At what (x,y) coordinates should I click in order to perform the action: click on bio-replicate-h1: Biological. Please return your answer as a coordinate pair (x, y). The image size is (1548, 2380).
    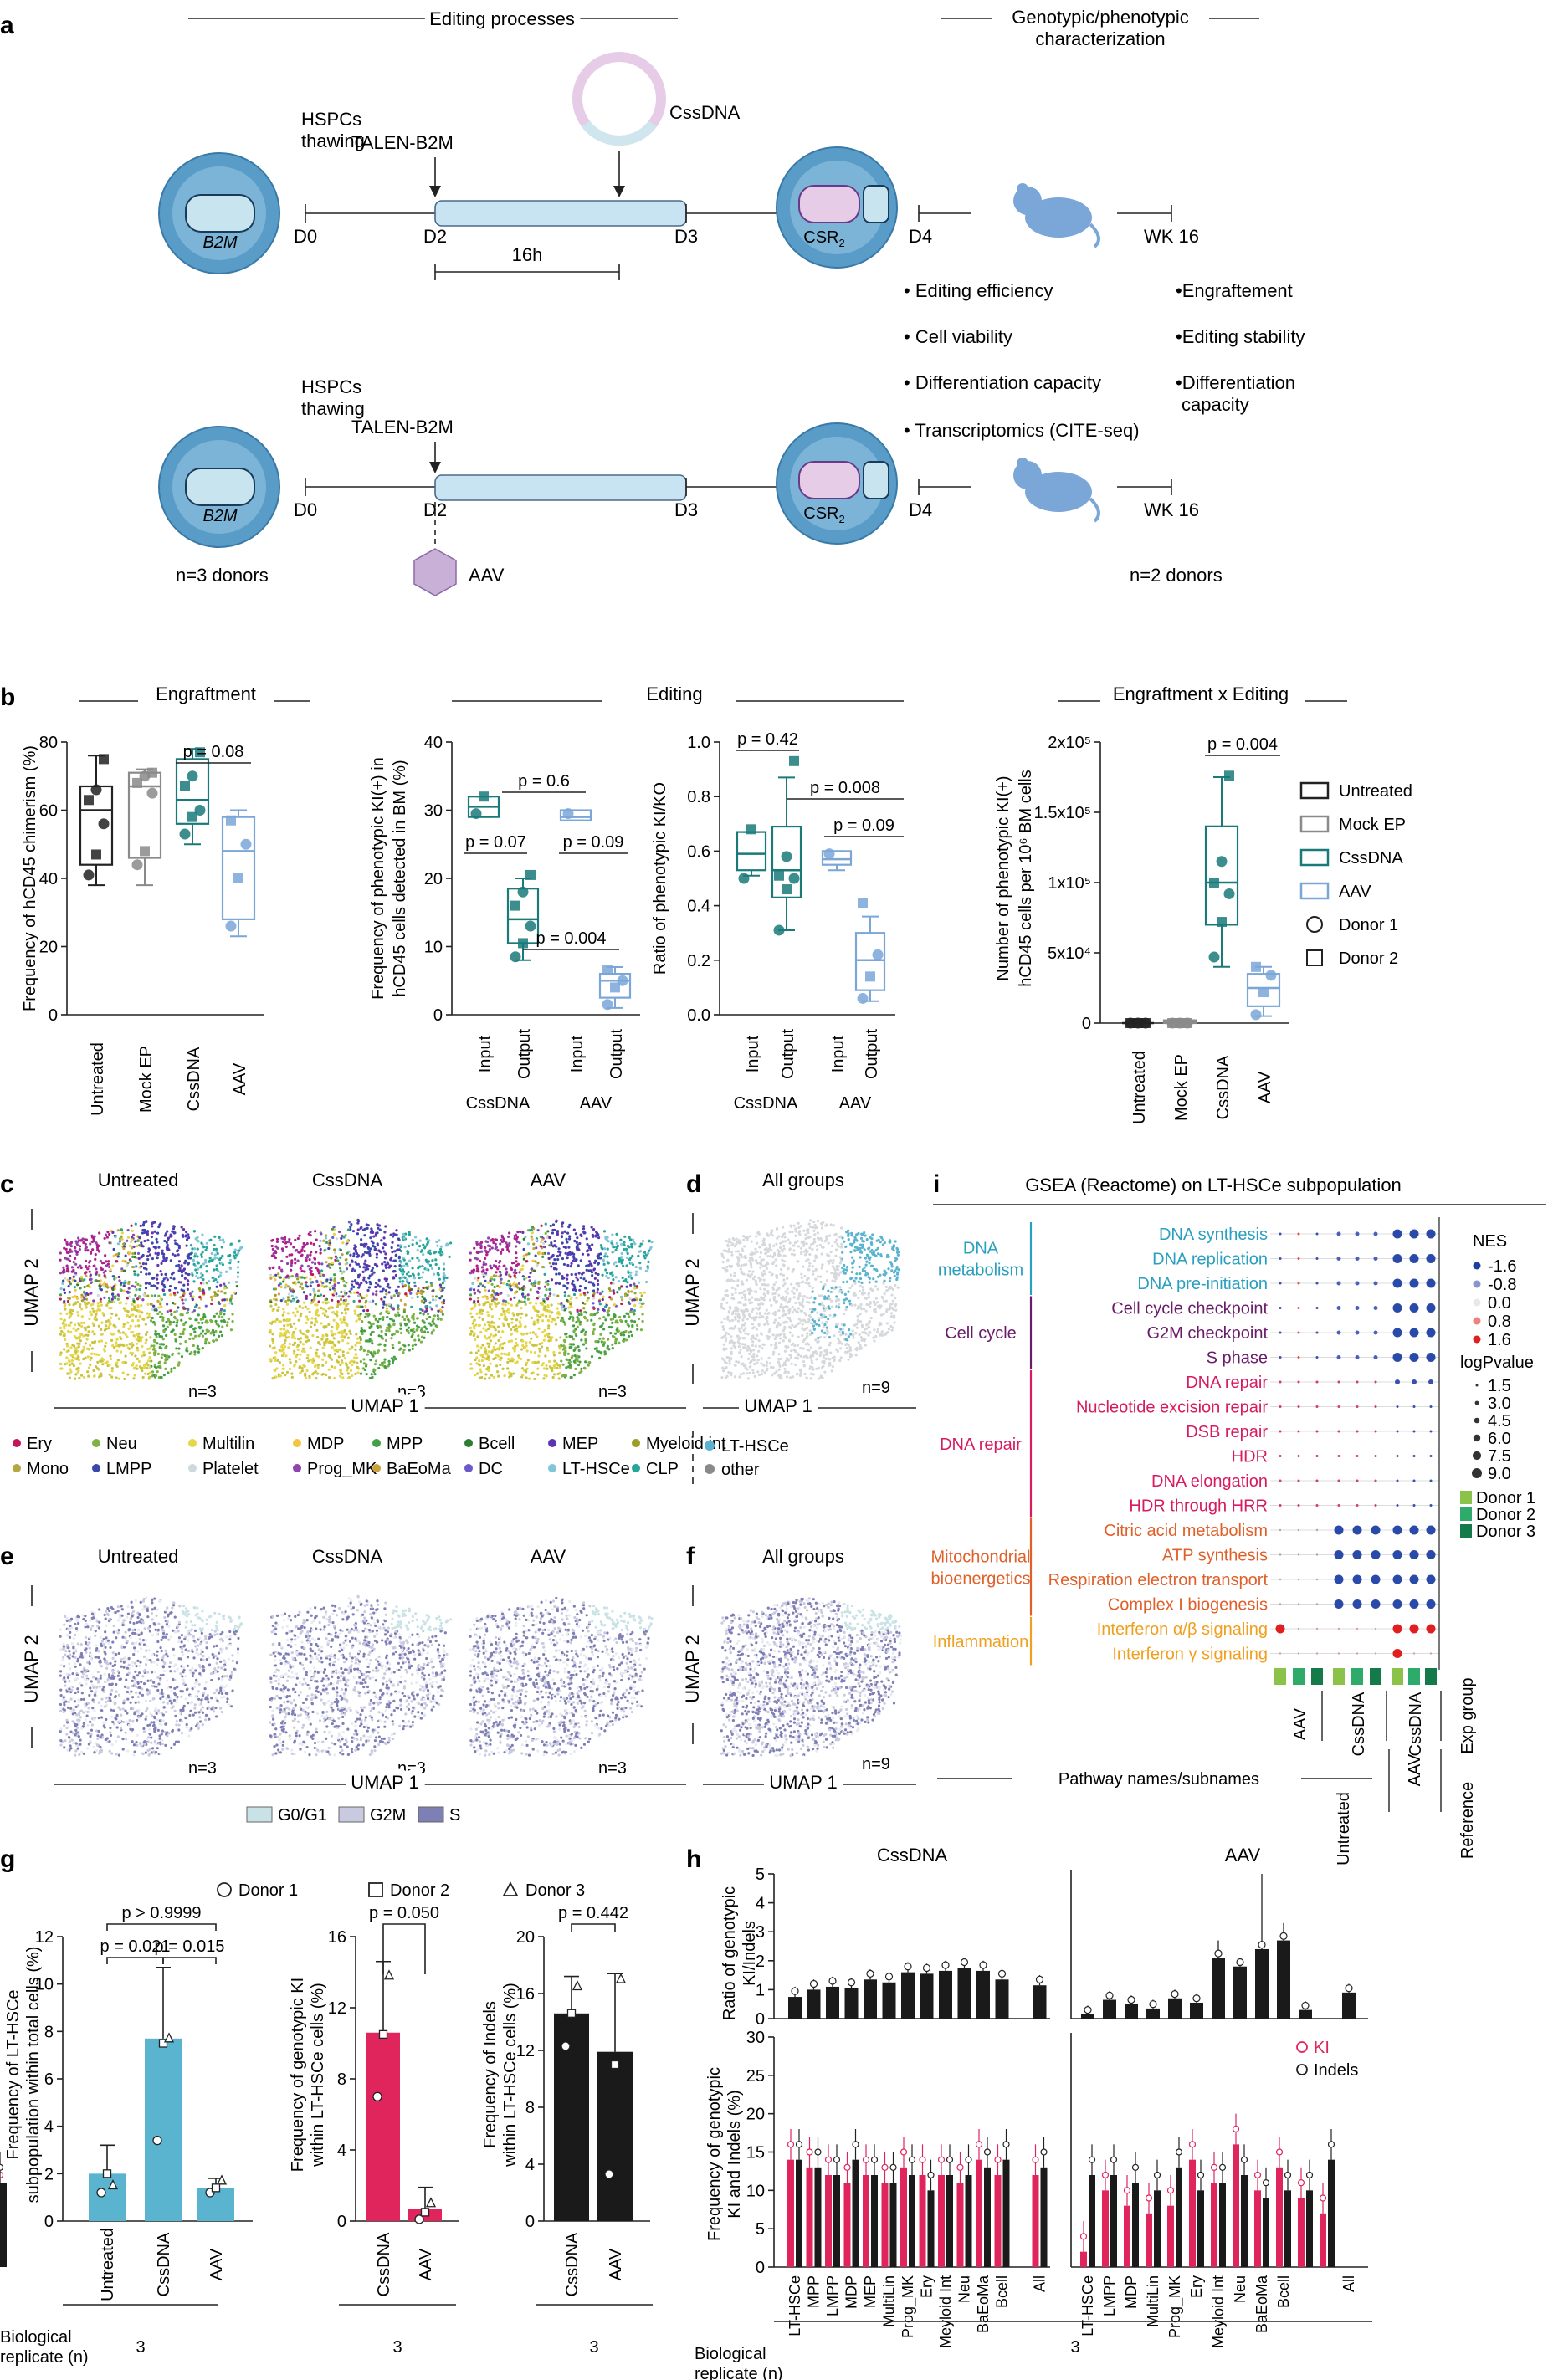
    Looking at the image, I should click on (730, 2354).